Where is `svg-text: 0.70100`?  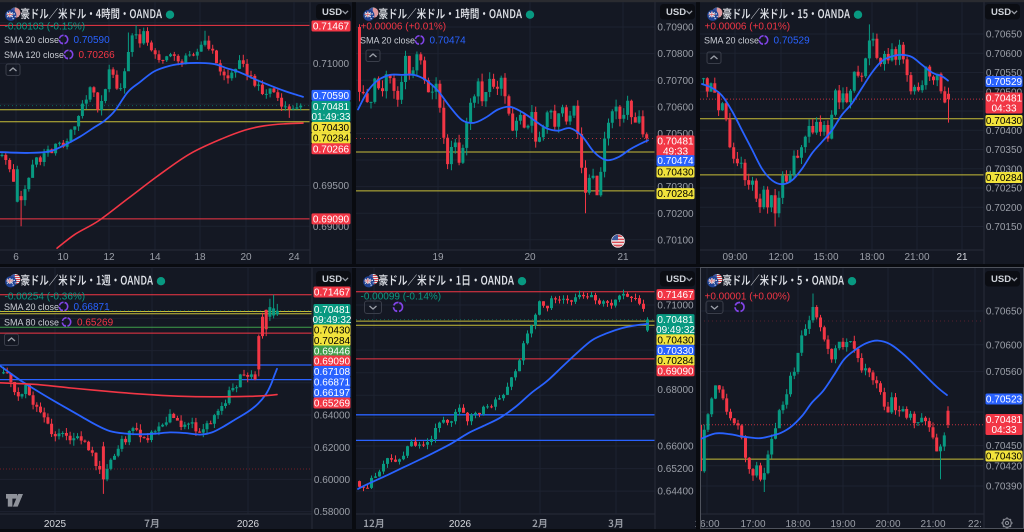
svg-text: 0.70100 is located at coordinates (675, 240).